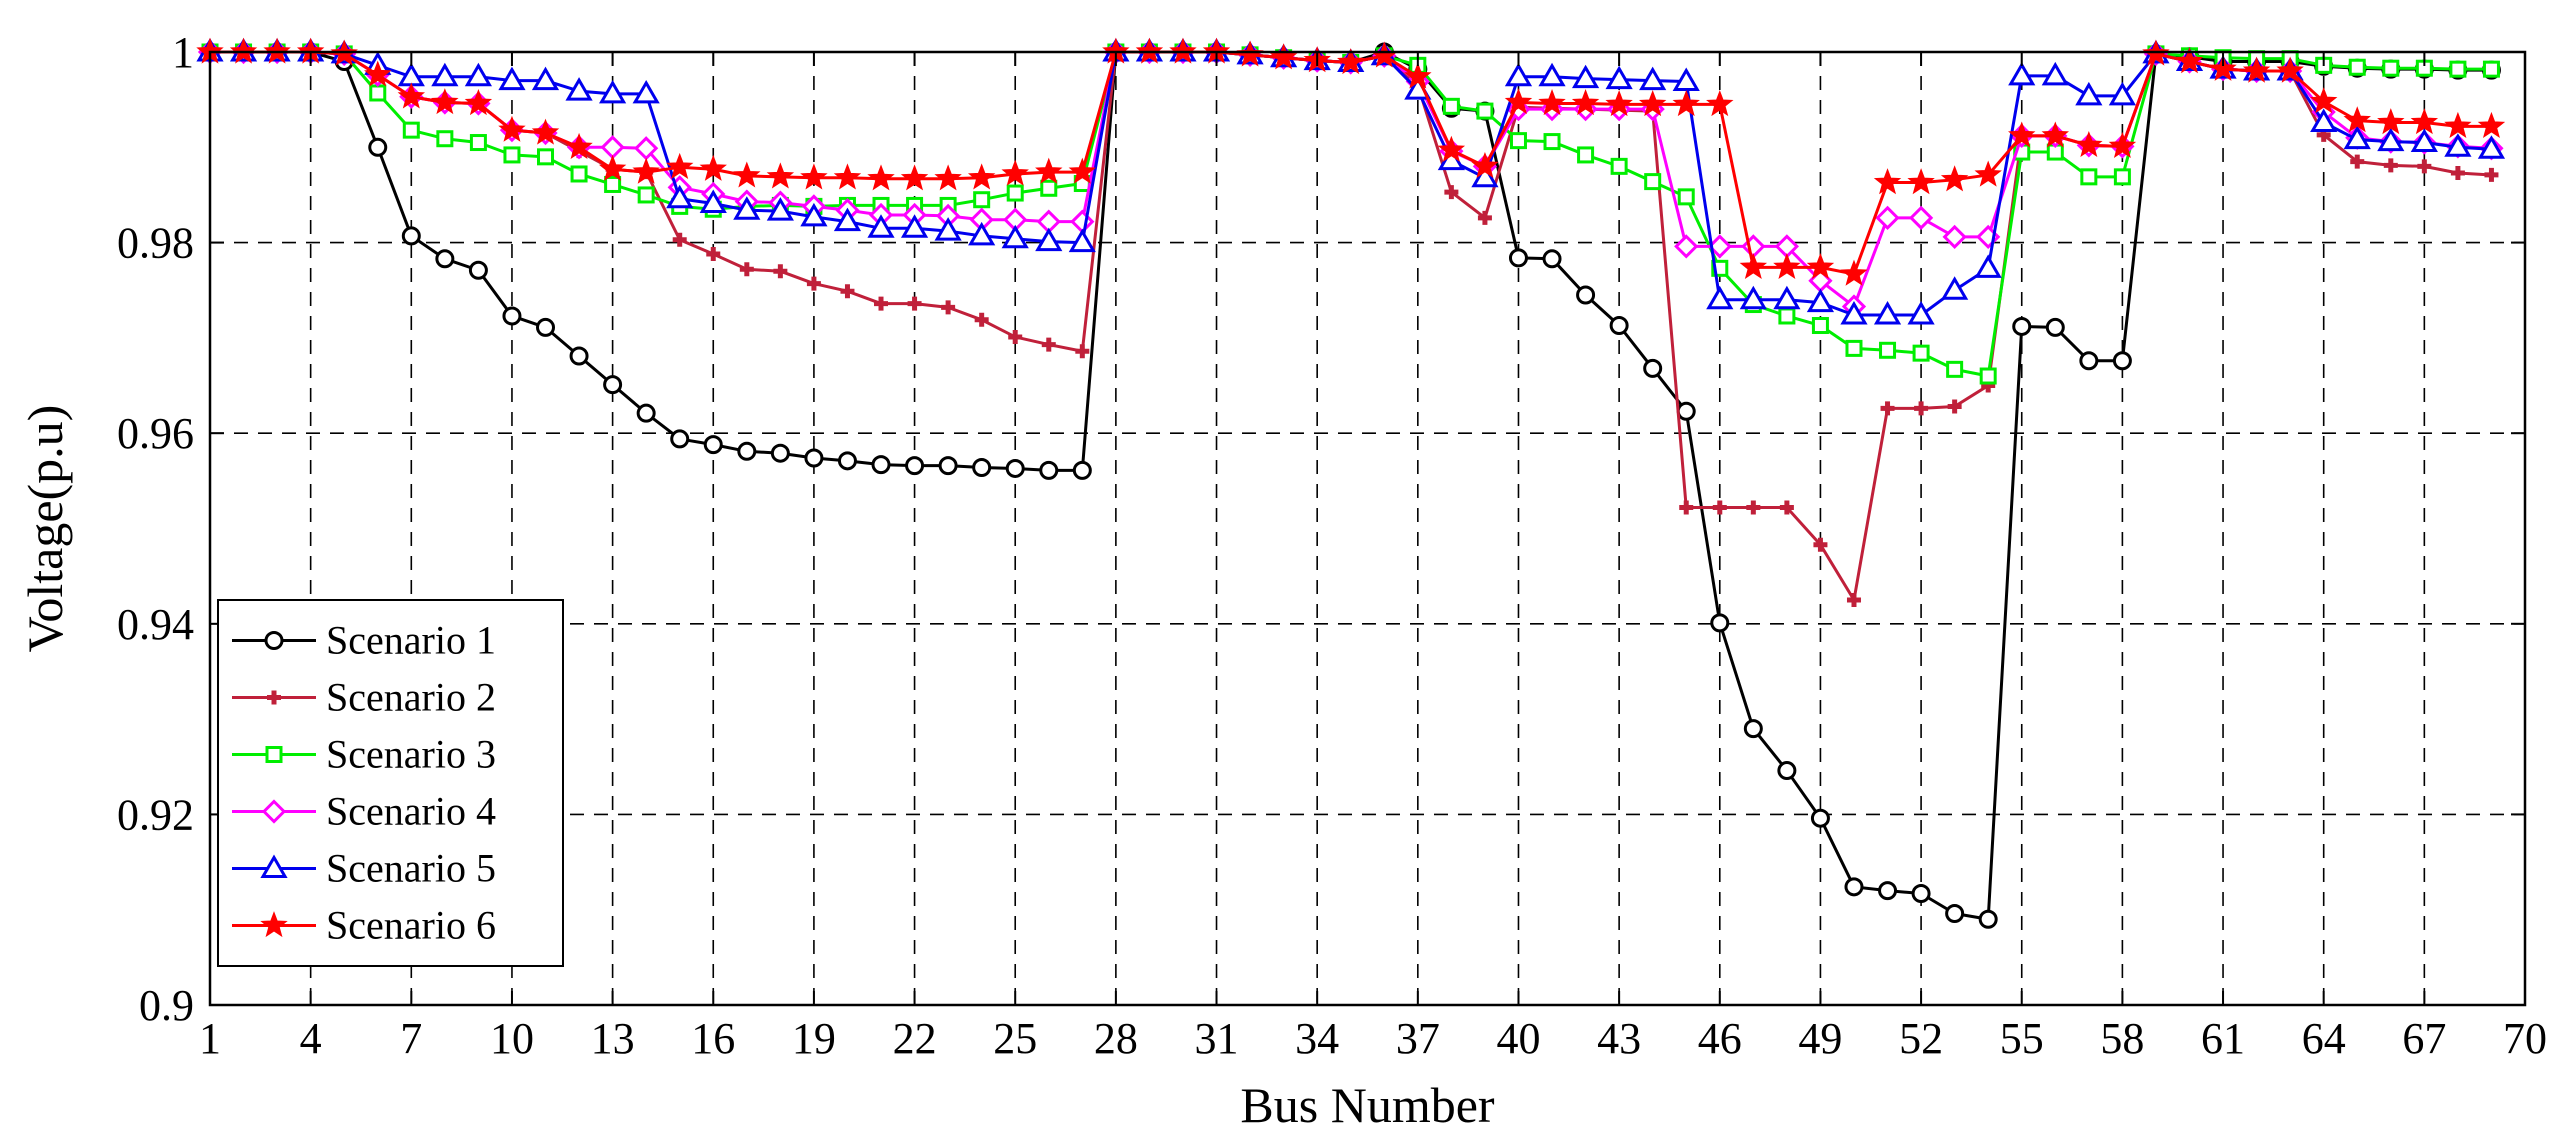  I want to click on legend-label: Scenario 4, so click(411, 811).